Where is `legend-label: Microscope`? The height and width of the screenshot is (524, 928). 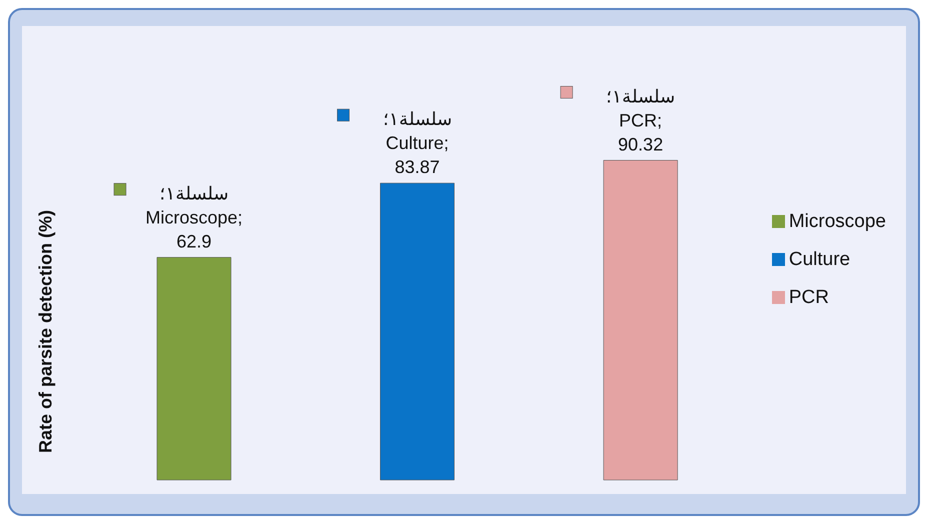
legend-label: Microscope is located at coordinates (837, 221).